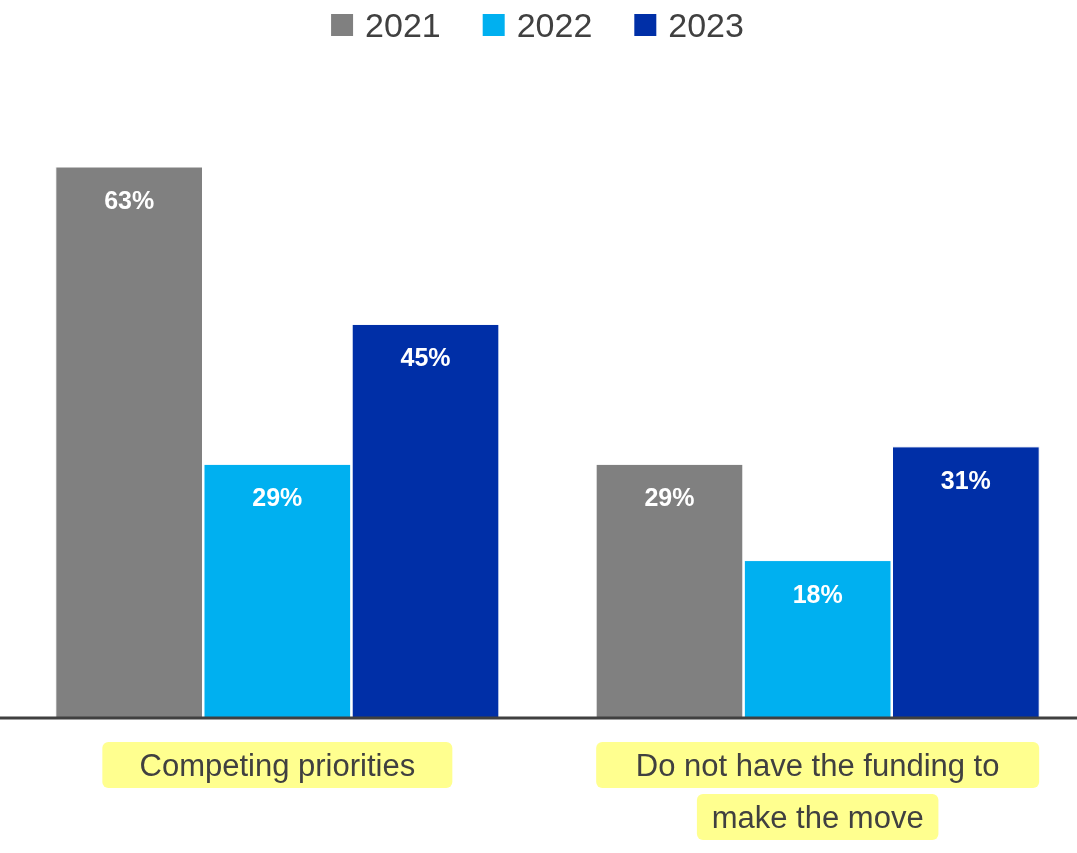  What do you see at coordinates (277, 765) in the screenshot?
I see `x-tick-label: Competing priorities` at bounding box center [277, 765].